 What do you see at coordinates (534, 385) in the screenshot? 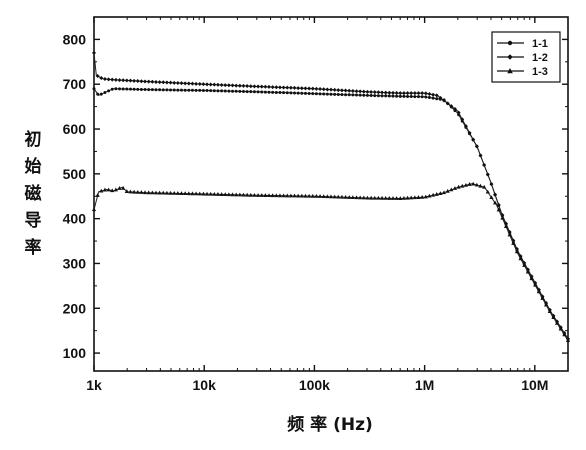
I see `x-tick-label: 10M` at bounding box center [534, 385].